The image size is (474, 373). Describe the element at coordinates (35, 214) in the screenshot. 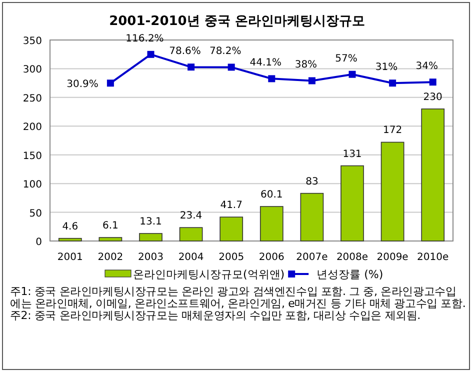

I see `y-tick-label: 50` at that location.